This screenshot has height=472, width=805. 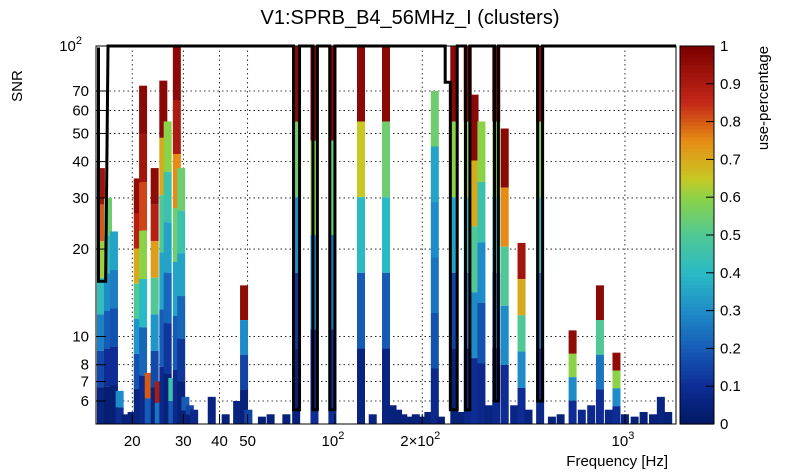 I want to click on y-tick-label-text: 6, so click(x=85, y=401).